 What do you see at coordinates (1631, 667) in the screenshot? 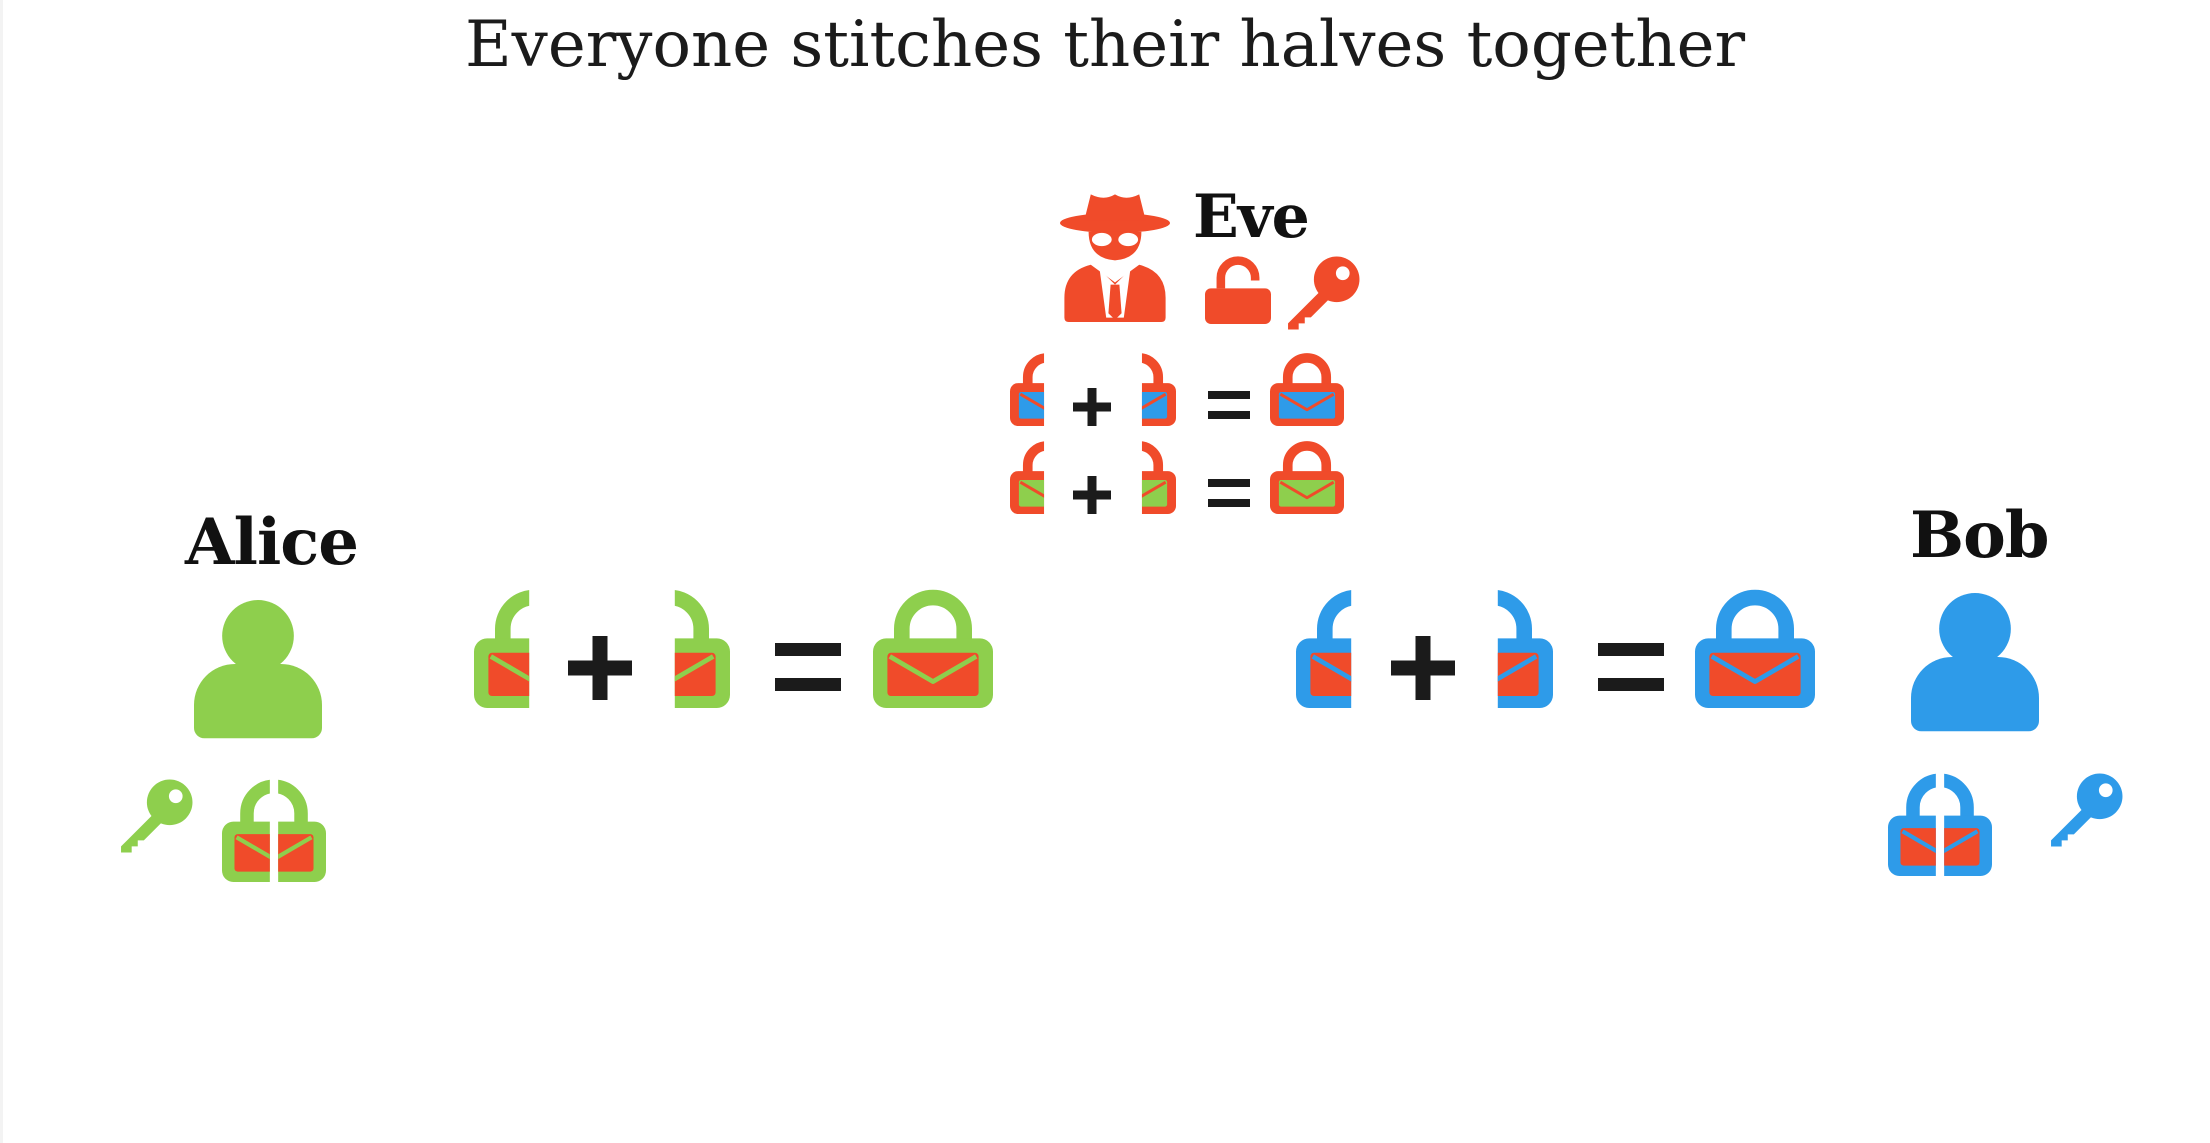
I see `bob-eq-equals-sign` at bounding box center [1631, 667].